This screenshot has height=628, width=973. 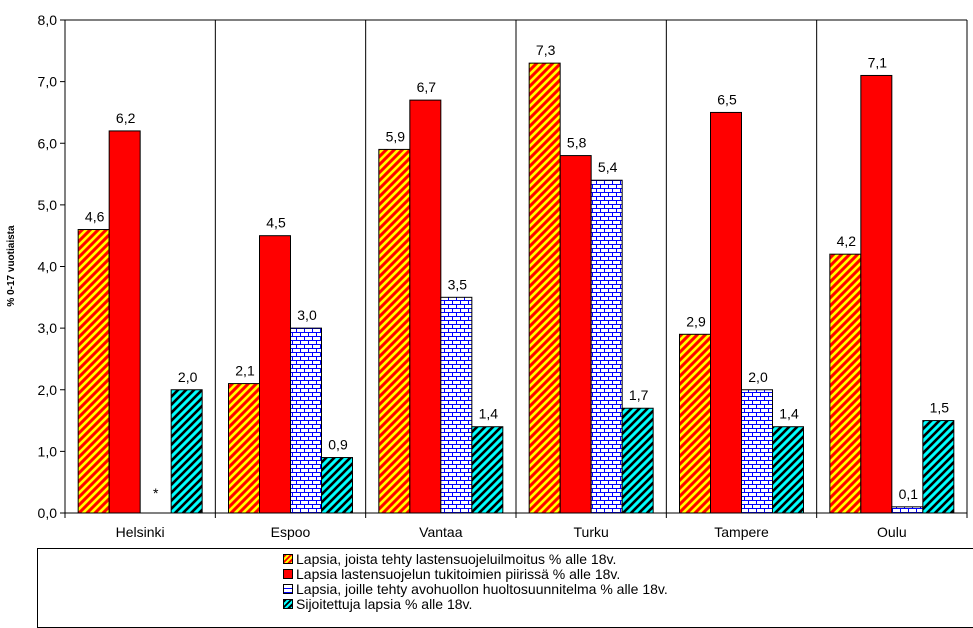 I want to click on x-tick-label: Oulu, so click(x=892, y=532).